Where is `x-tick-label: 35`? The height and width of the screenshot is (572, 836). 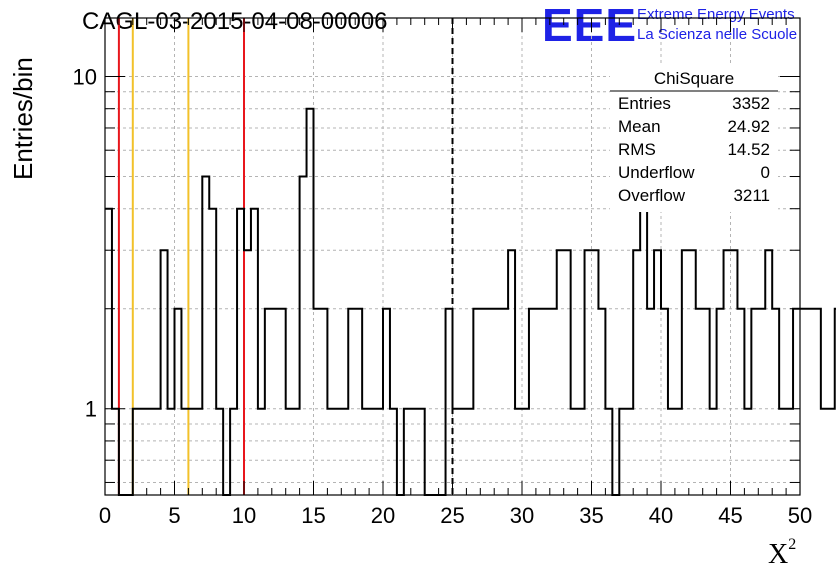 x-tick-label: 35 is located at coordinates (591, 515).